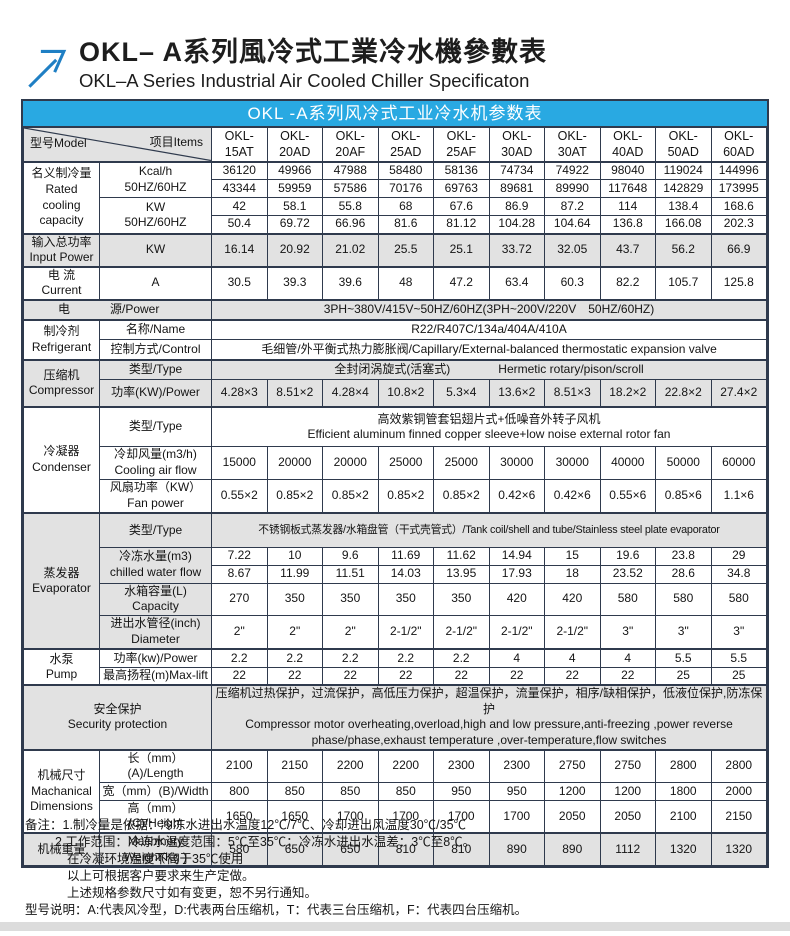 The width and height of the screenshot is (790, 936). What do you see at coordinates (572, 144) in the screenshot?
I see `model-column-header: OKL- 30AT` at bounding box center [572, 144].